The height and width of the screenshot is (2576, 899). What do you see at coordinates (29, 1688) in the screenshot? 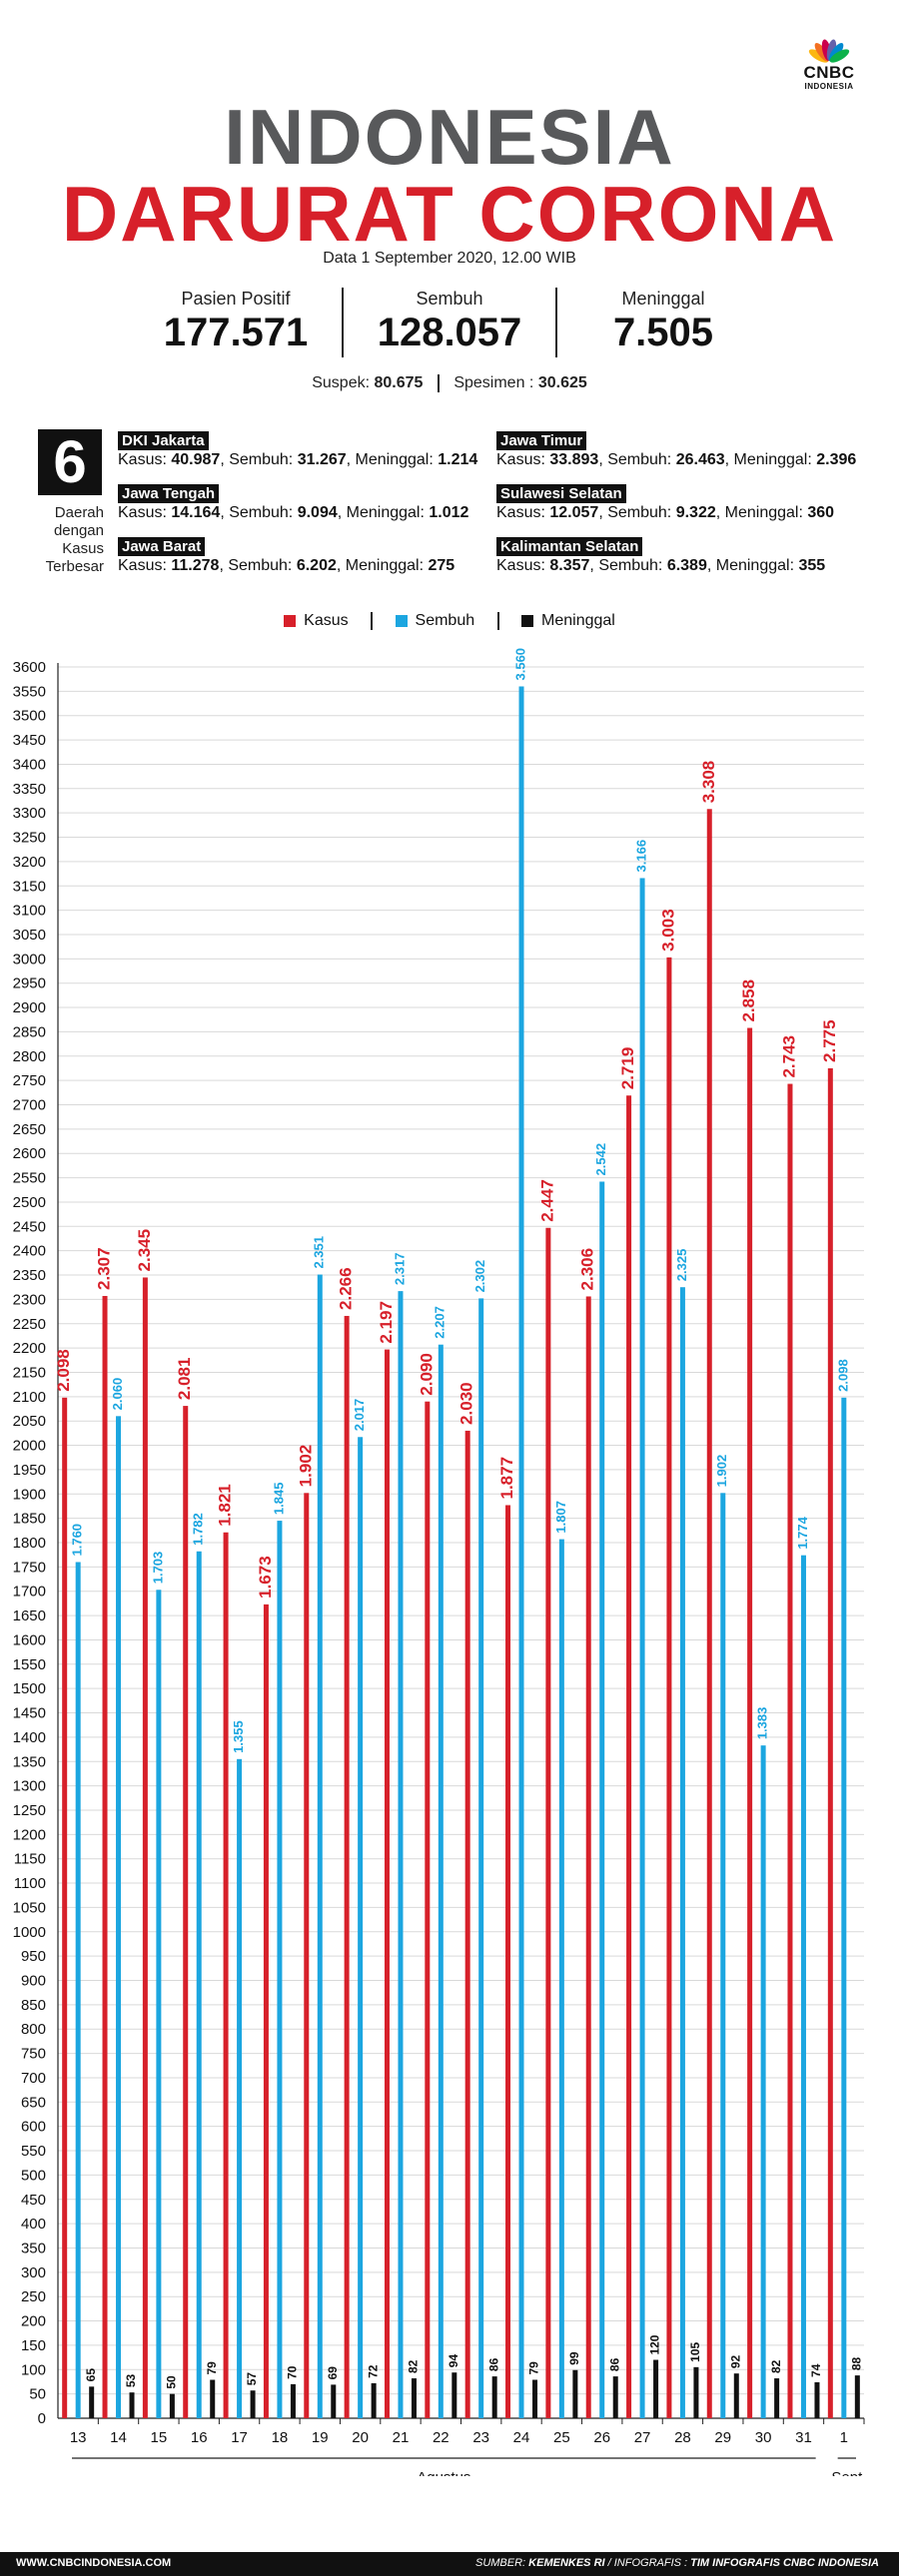
I see `y-tick-label: 1500` at bounding box center [29, 1688].